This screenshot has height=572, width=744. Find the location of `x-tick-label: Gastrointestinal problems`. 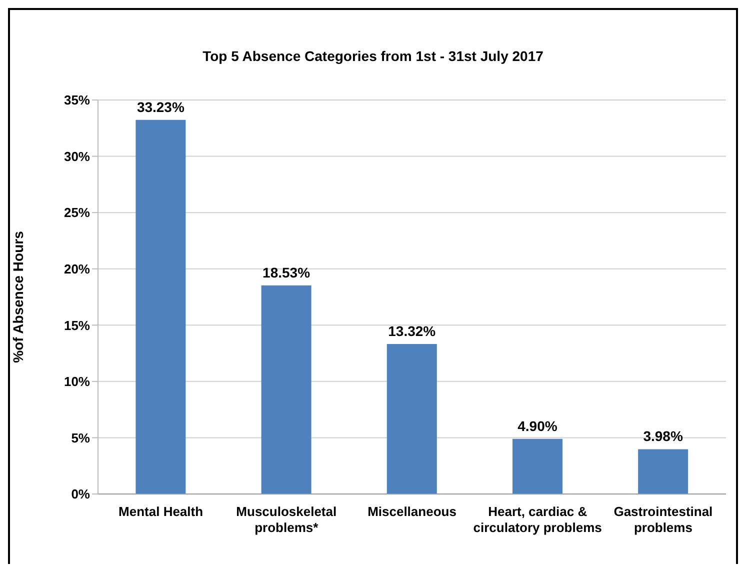

x-tick-label: Gastrointestinal problems is located at coordinates (663, 519).